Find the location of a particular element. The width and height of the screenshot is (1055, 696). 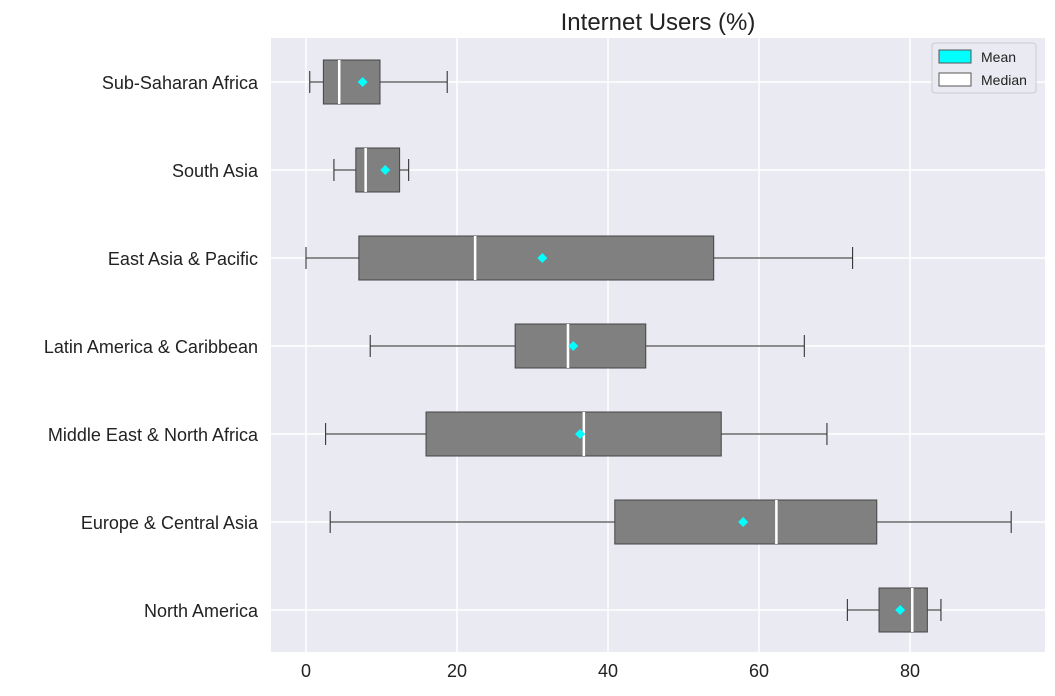

x-tick-label: 20 is located at coordinates (457, 671).